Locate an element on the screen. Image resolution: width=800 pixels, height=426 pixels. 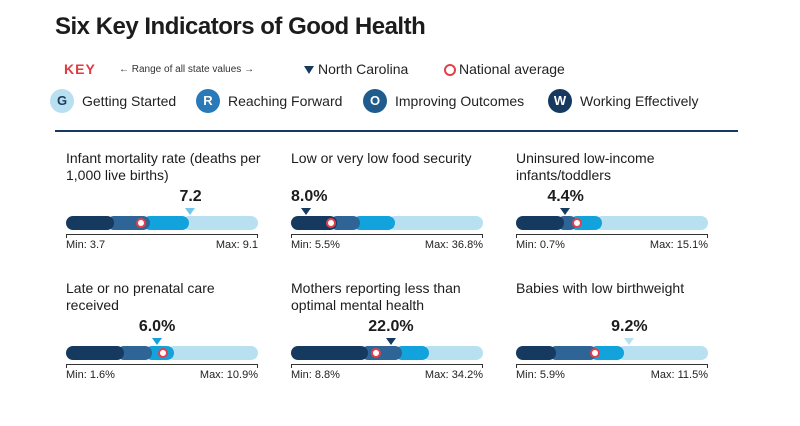
page-title: Six Key Indicators of Good Health is located at coordinates (240, 26).